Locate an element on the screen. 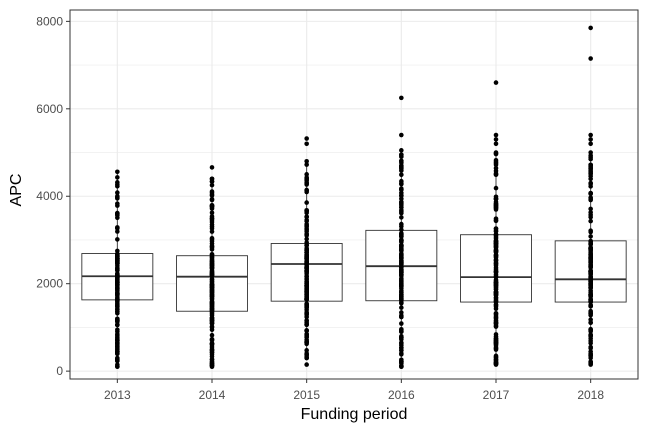  points-2013 is located at coordinates (117, 269).